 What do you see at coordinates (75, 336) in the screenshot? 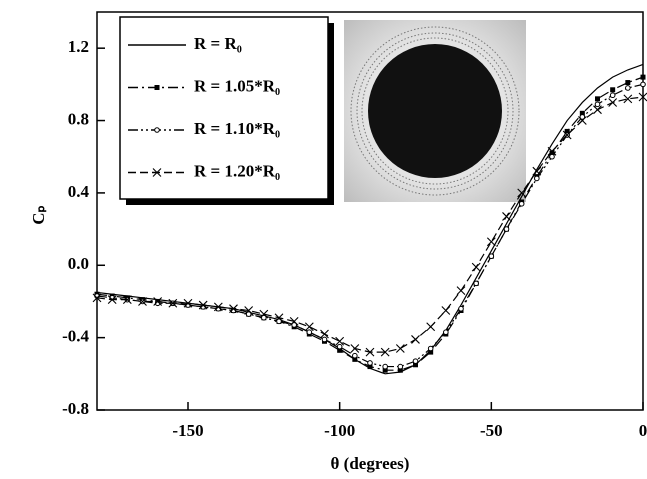
I see `y-tick-label: -0.4` at bounding box center [75, 336].